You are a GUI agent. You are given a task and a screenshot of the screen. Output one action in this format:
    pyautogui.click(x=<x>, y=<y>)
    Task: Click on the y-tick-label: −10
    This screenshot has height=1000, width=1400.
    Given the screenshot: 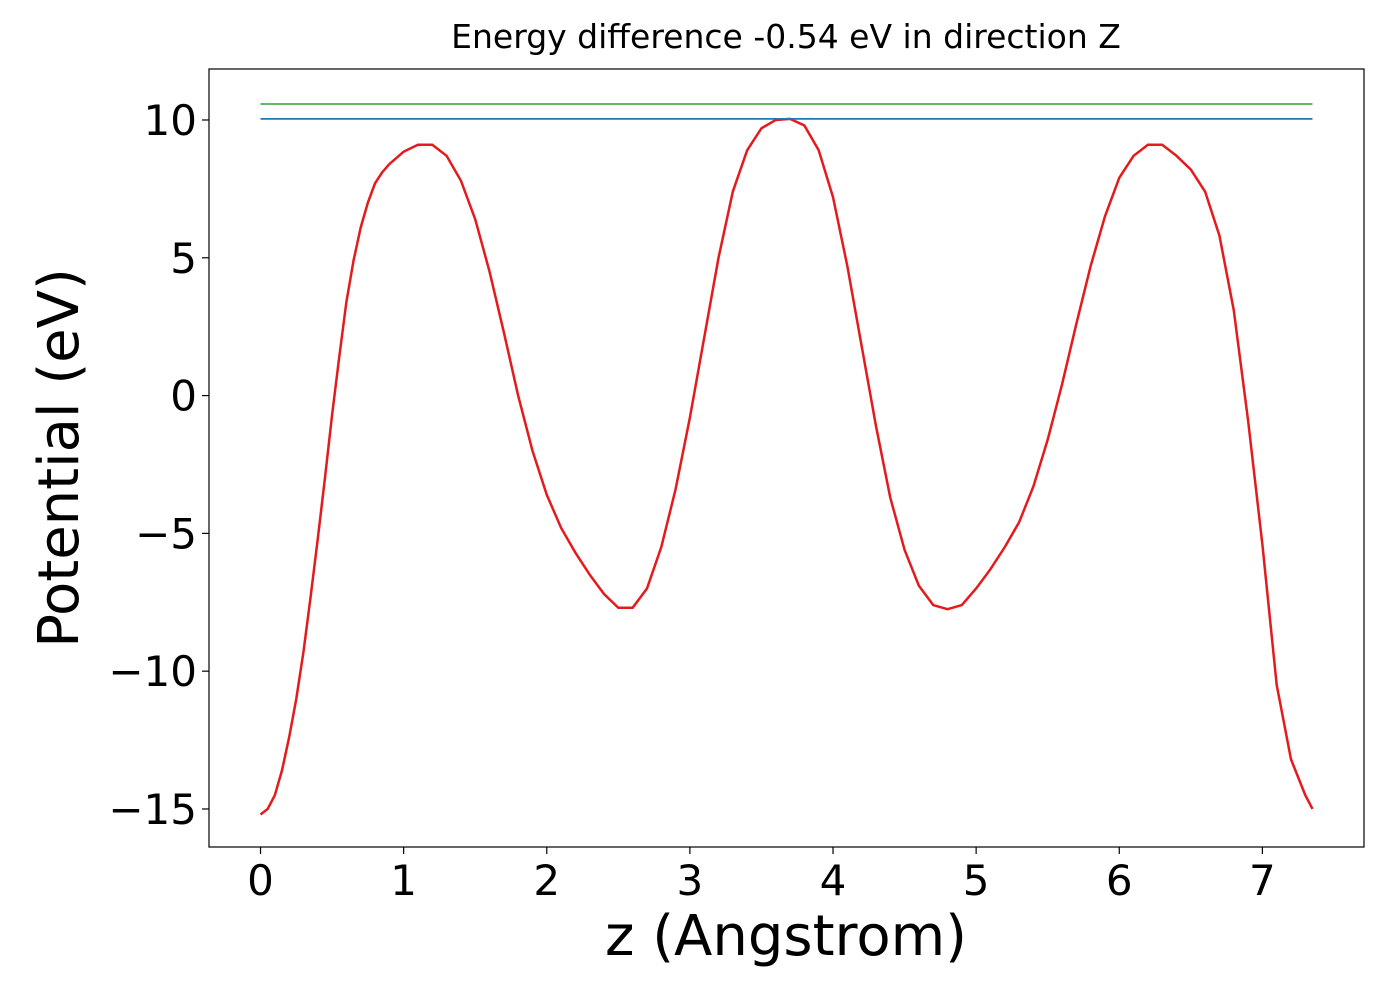 What is the action you would take?
    pyautogui.click(x=152, y=671)
    